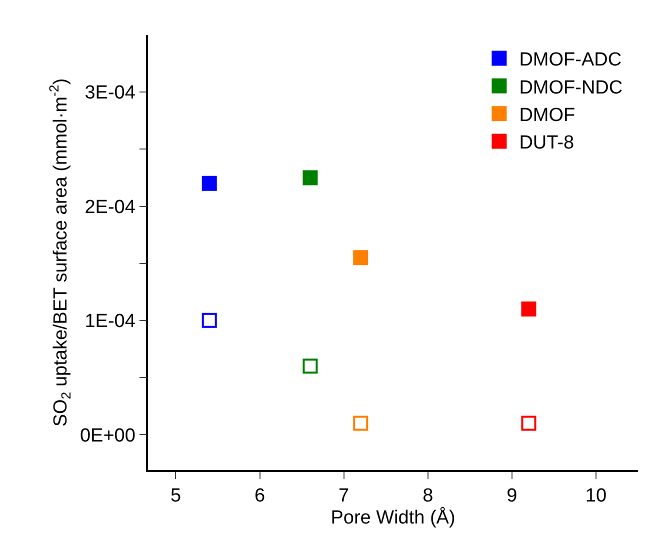 This screenshot has width=648, height=537. What do you see at coordinates (428, 496) in the screenshot?
I see `x-tick-label: 8` at bounding box center [428, 496].